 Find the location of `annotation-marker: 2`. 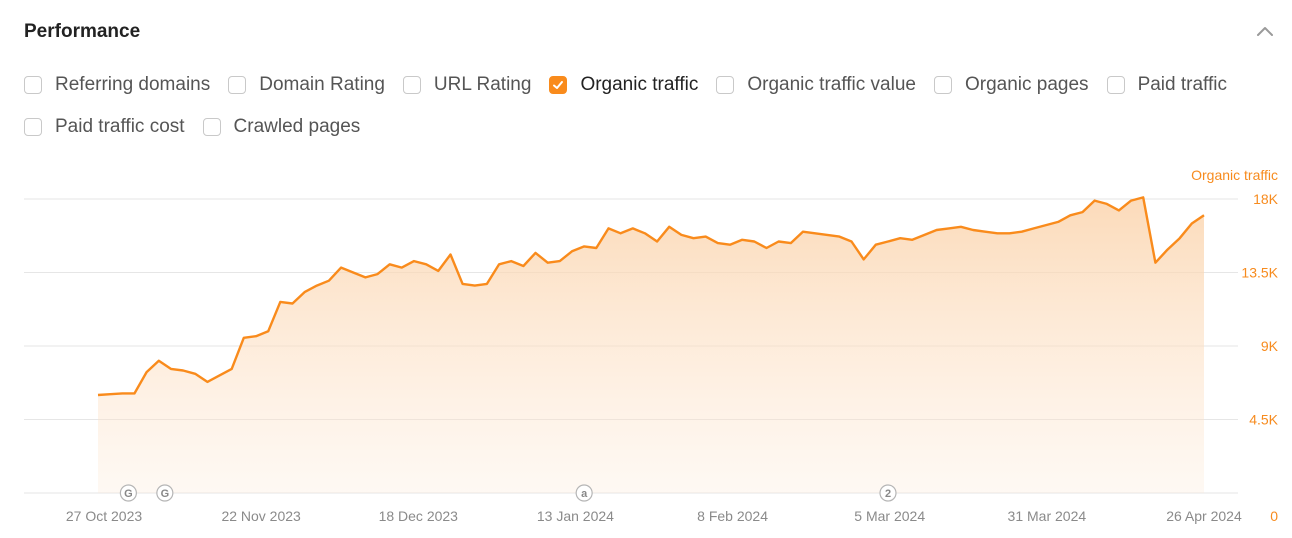

annotation-marker: 2 is located at coordinates (888, 493).